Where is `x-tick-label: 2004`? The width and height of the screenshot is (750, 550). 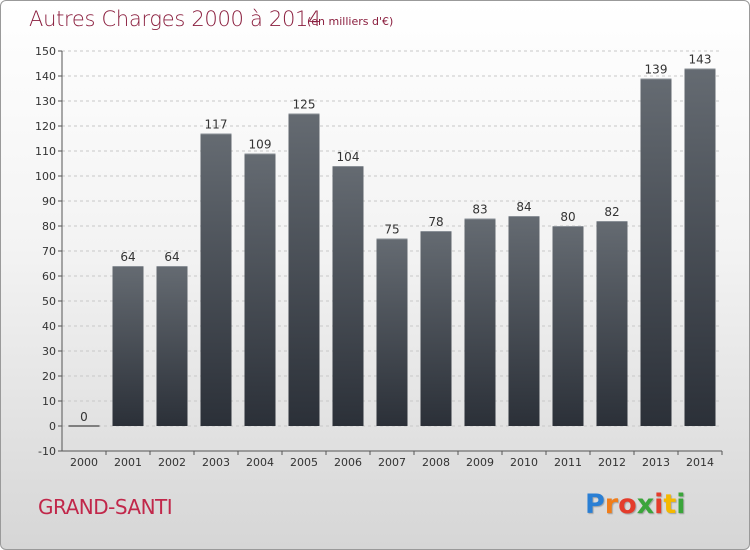
x-tick-label: 2004 is located at coordinates (260, 462).